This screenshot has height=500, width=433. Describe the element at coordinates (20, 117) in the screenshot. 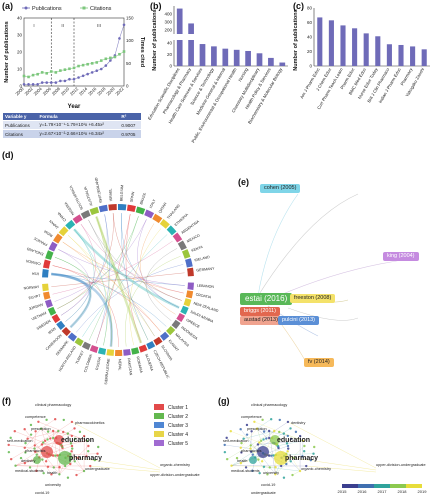

I see `table-header-variable: Variable y` at that location.